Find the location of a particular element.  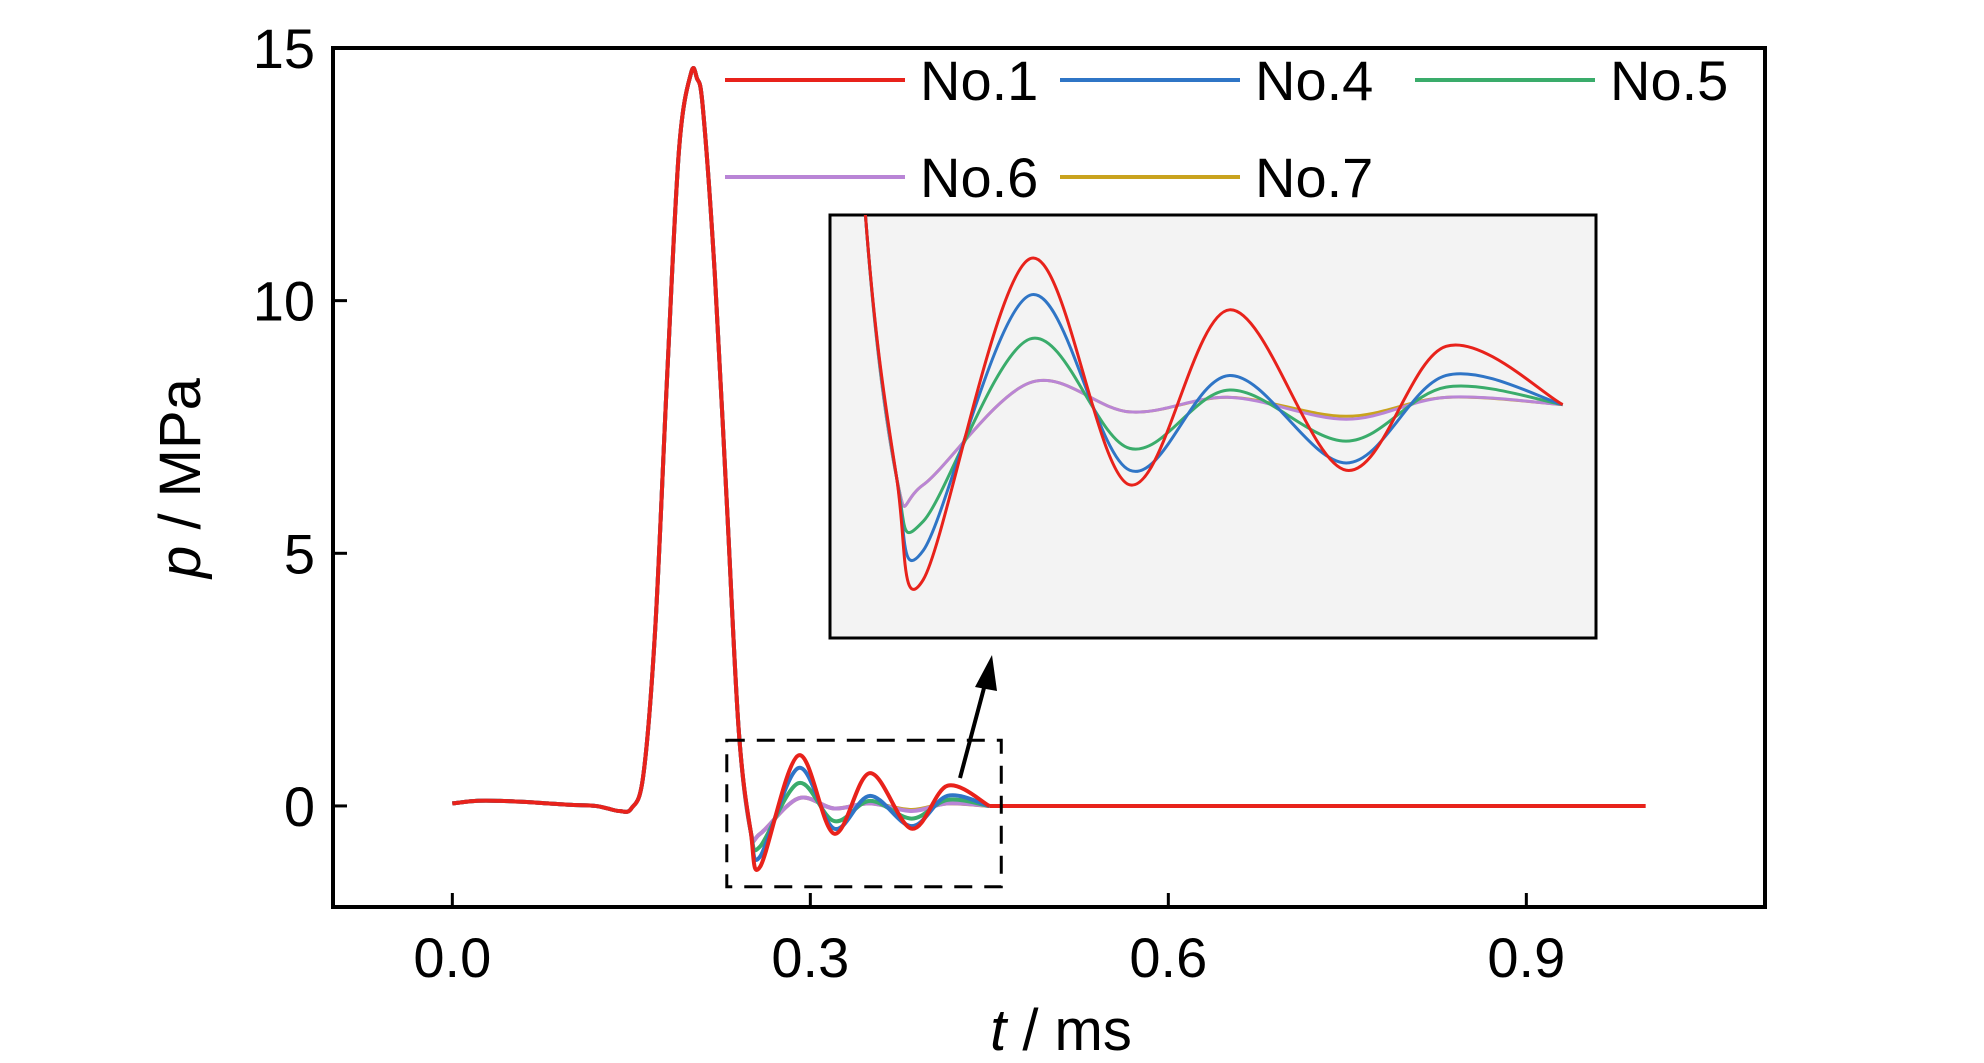

legend-item-no7: No.7 is located at coordinates (1216, 177).